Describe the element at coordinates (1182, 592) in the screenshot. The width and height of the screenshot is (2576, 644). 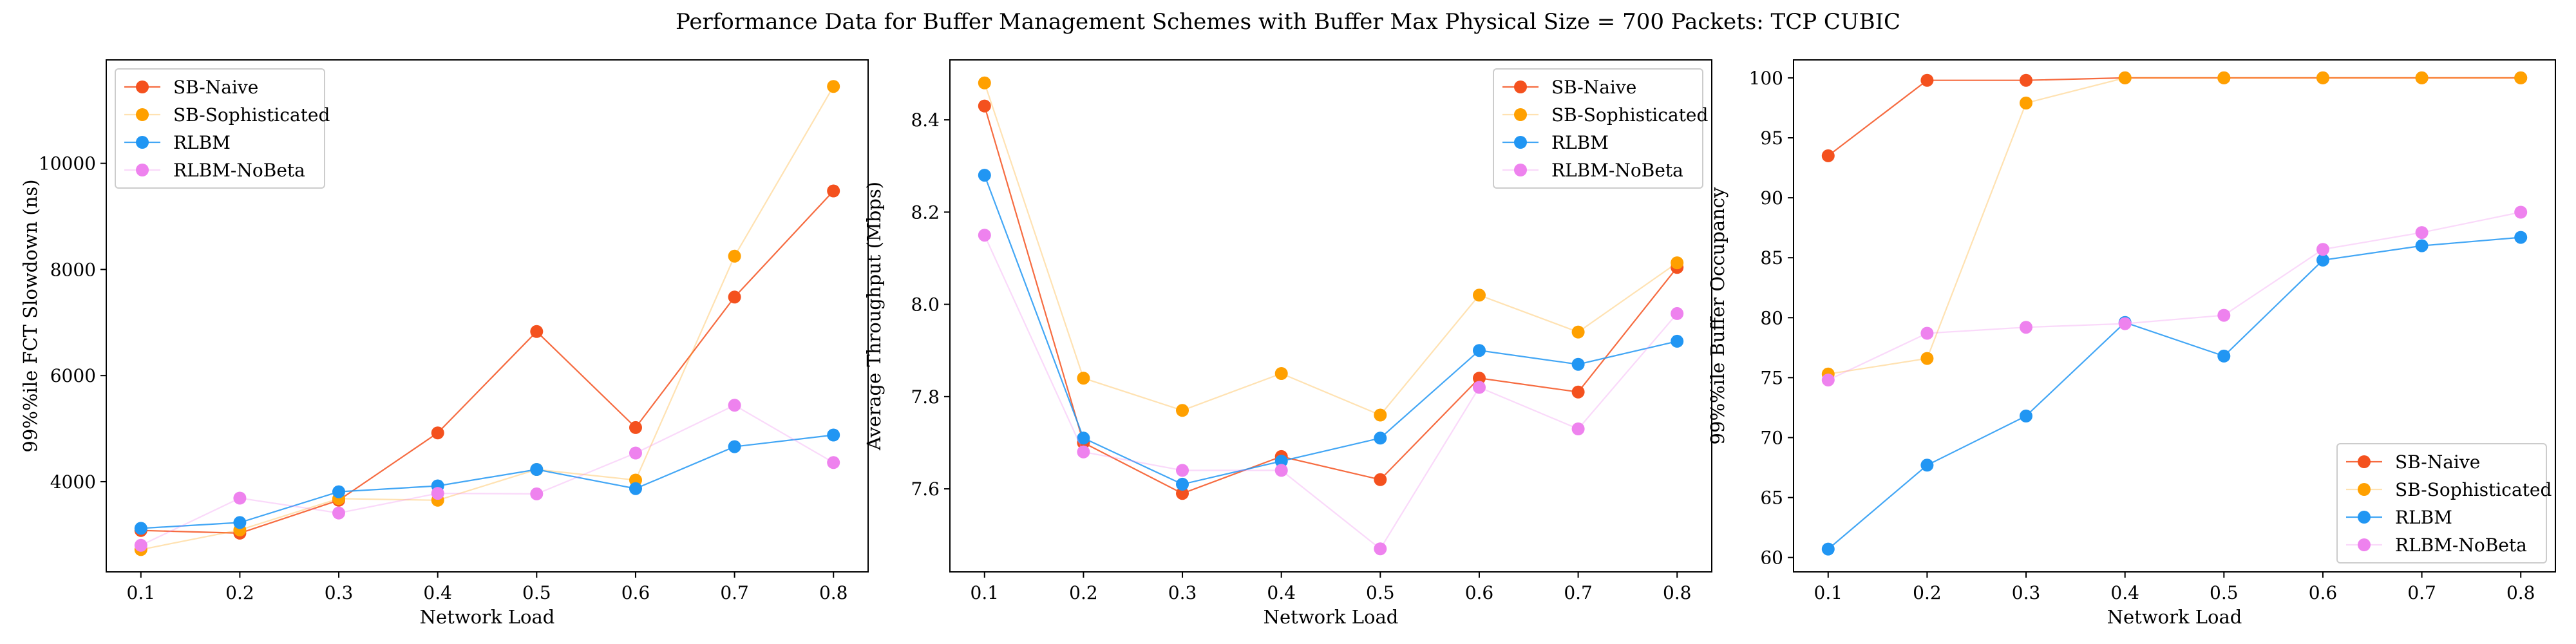
I see `x-tick-label: 0.3` at that location.